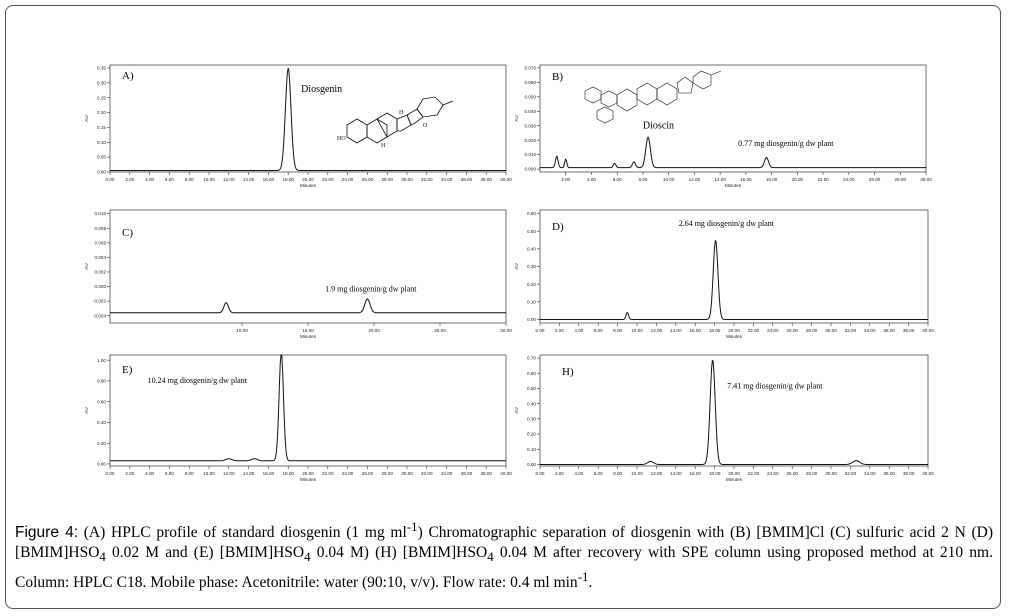 Image resolution: width=1009 pixels, height=616 pixels. What do you see at coordinates (101, 381) in the screenshot?
I see `y-tick-label: 0.80` at bounding box center [101, 381].